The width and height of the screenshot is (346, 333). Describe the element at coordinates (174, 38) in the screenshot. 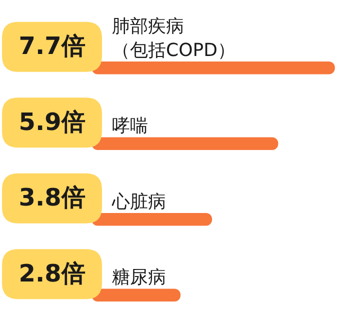

I see `y-tick-label: 肺部疾病（包括COPD）` at that location.